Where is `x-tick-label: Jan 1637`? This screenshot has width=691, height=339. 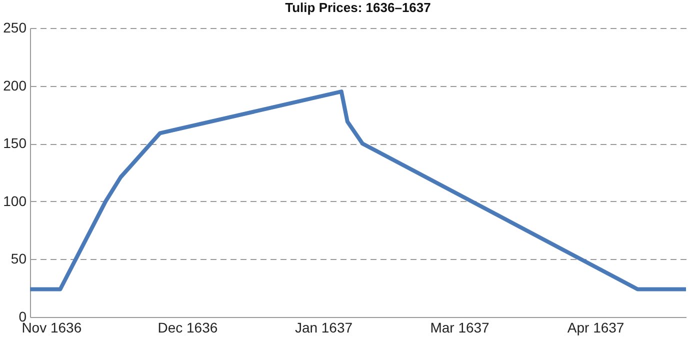
x-tick-label: Jan 1637 is located at coordinates (323, 328).